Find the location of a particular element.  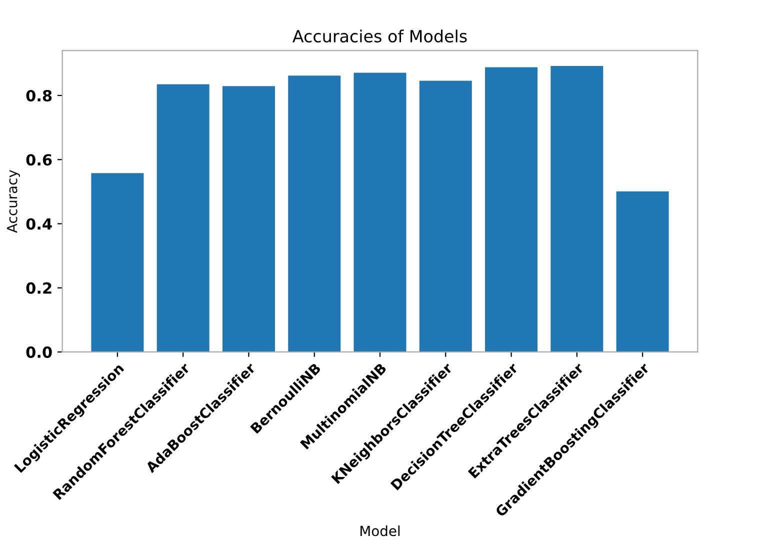

y-tick-label: 0.6 is located at coordinates (39, 160).